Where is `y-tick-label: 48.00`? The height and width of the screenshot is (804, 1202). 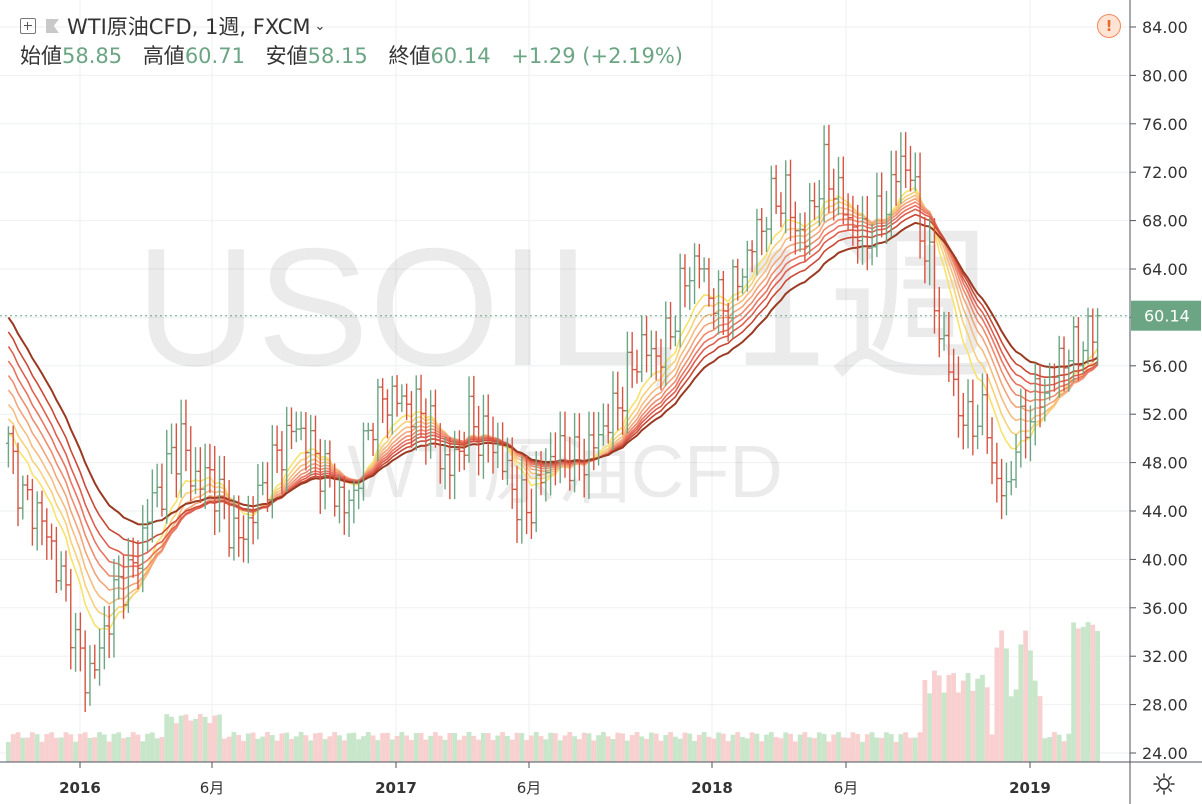
y-tick-label: 48.00 is located at coordinates (1165, 463).